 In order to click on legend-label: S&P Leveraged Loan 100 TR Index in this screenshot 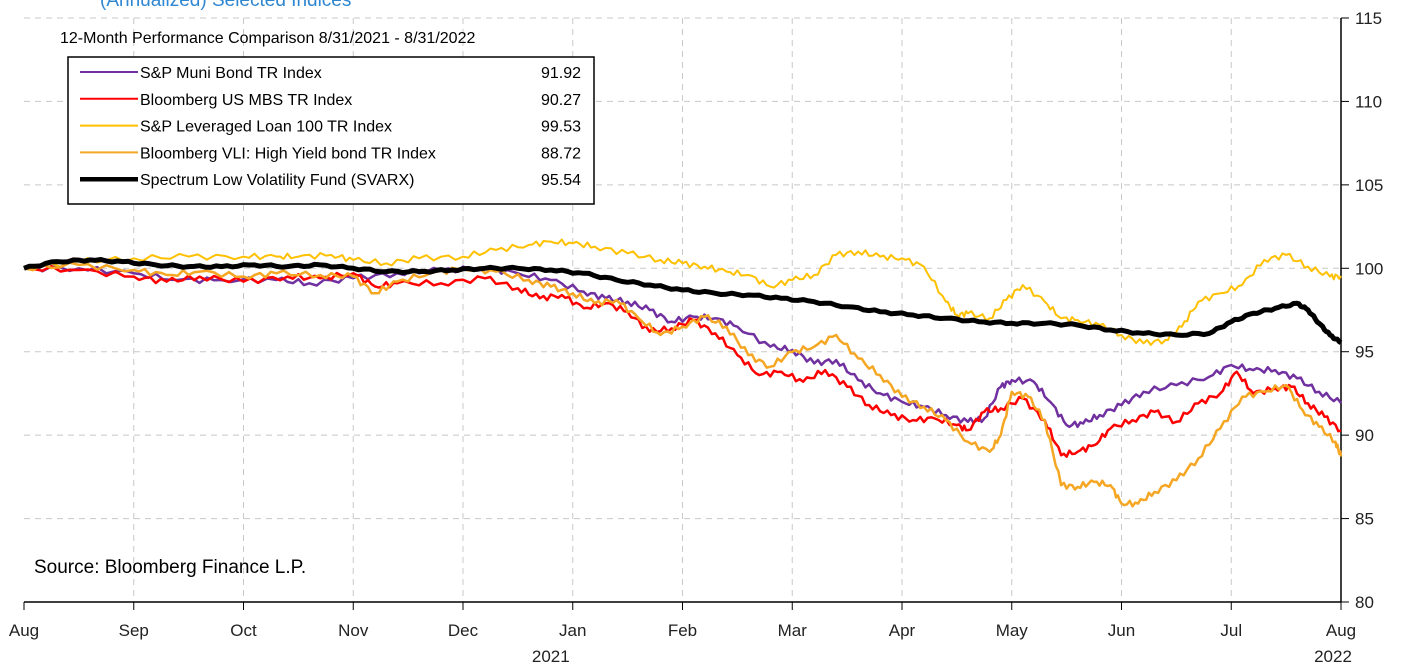, I will do `click(266, 127)`.